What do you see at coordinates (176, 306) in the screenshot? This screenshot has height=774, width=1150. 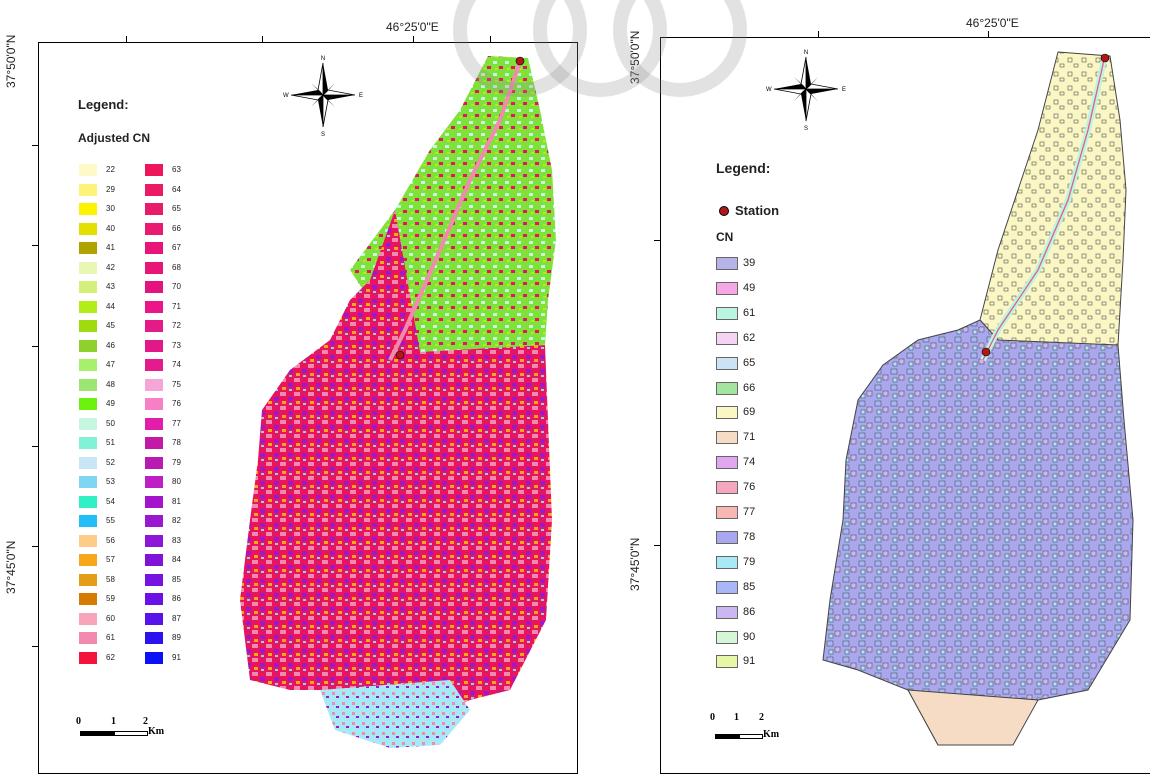 I see `legend-label: 71` at bounding box center [176, 306].